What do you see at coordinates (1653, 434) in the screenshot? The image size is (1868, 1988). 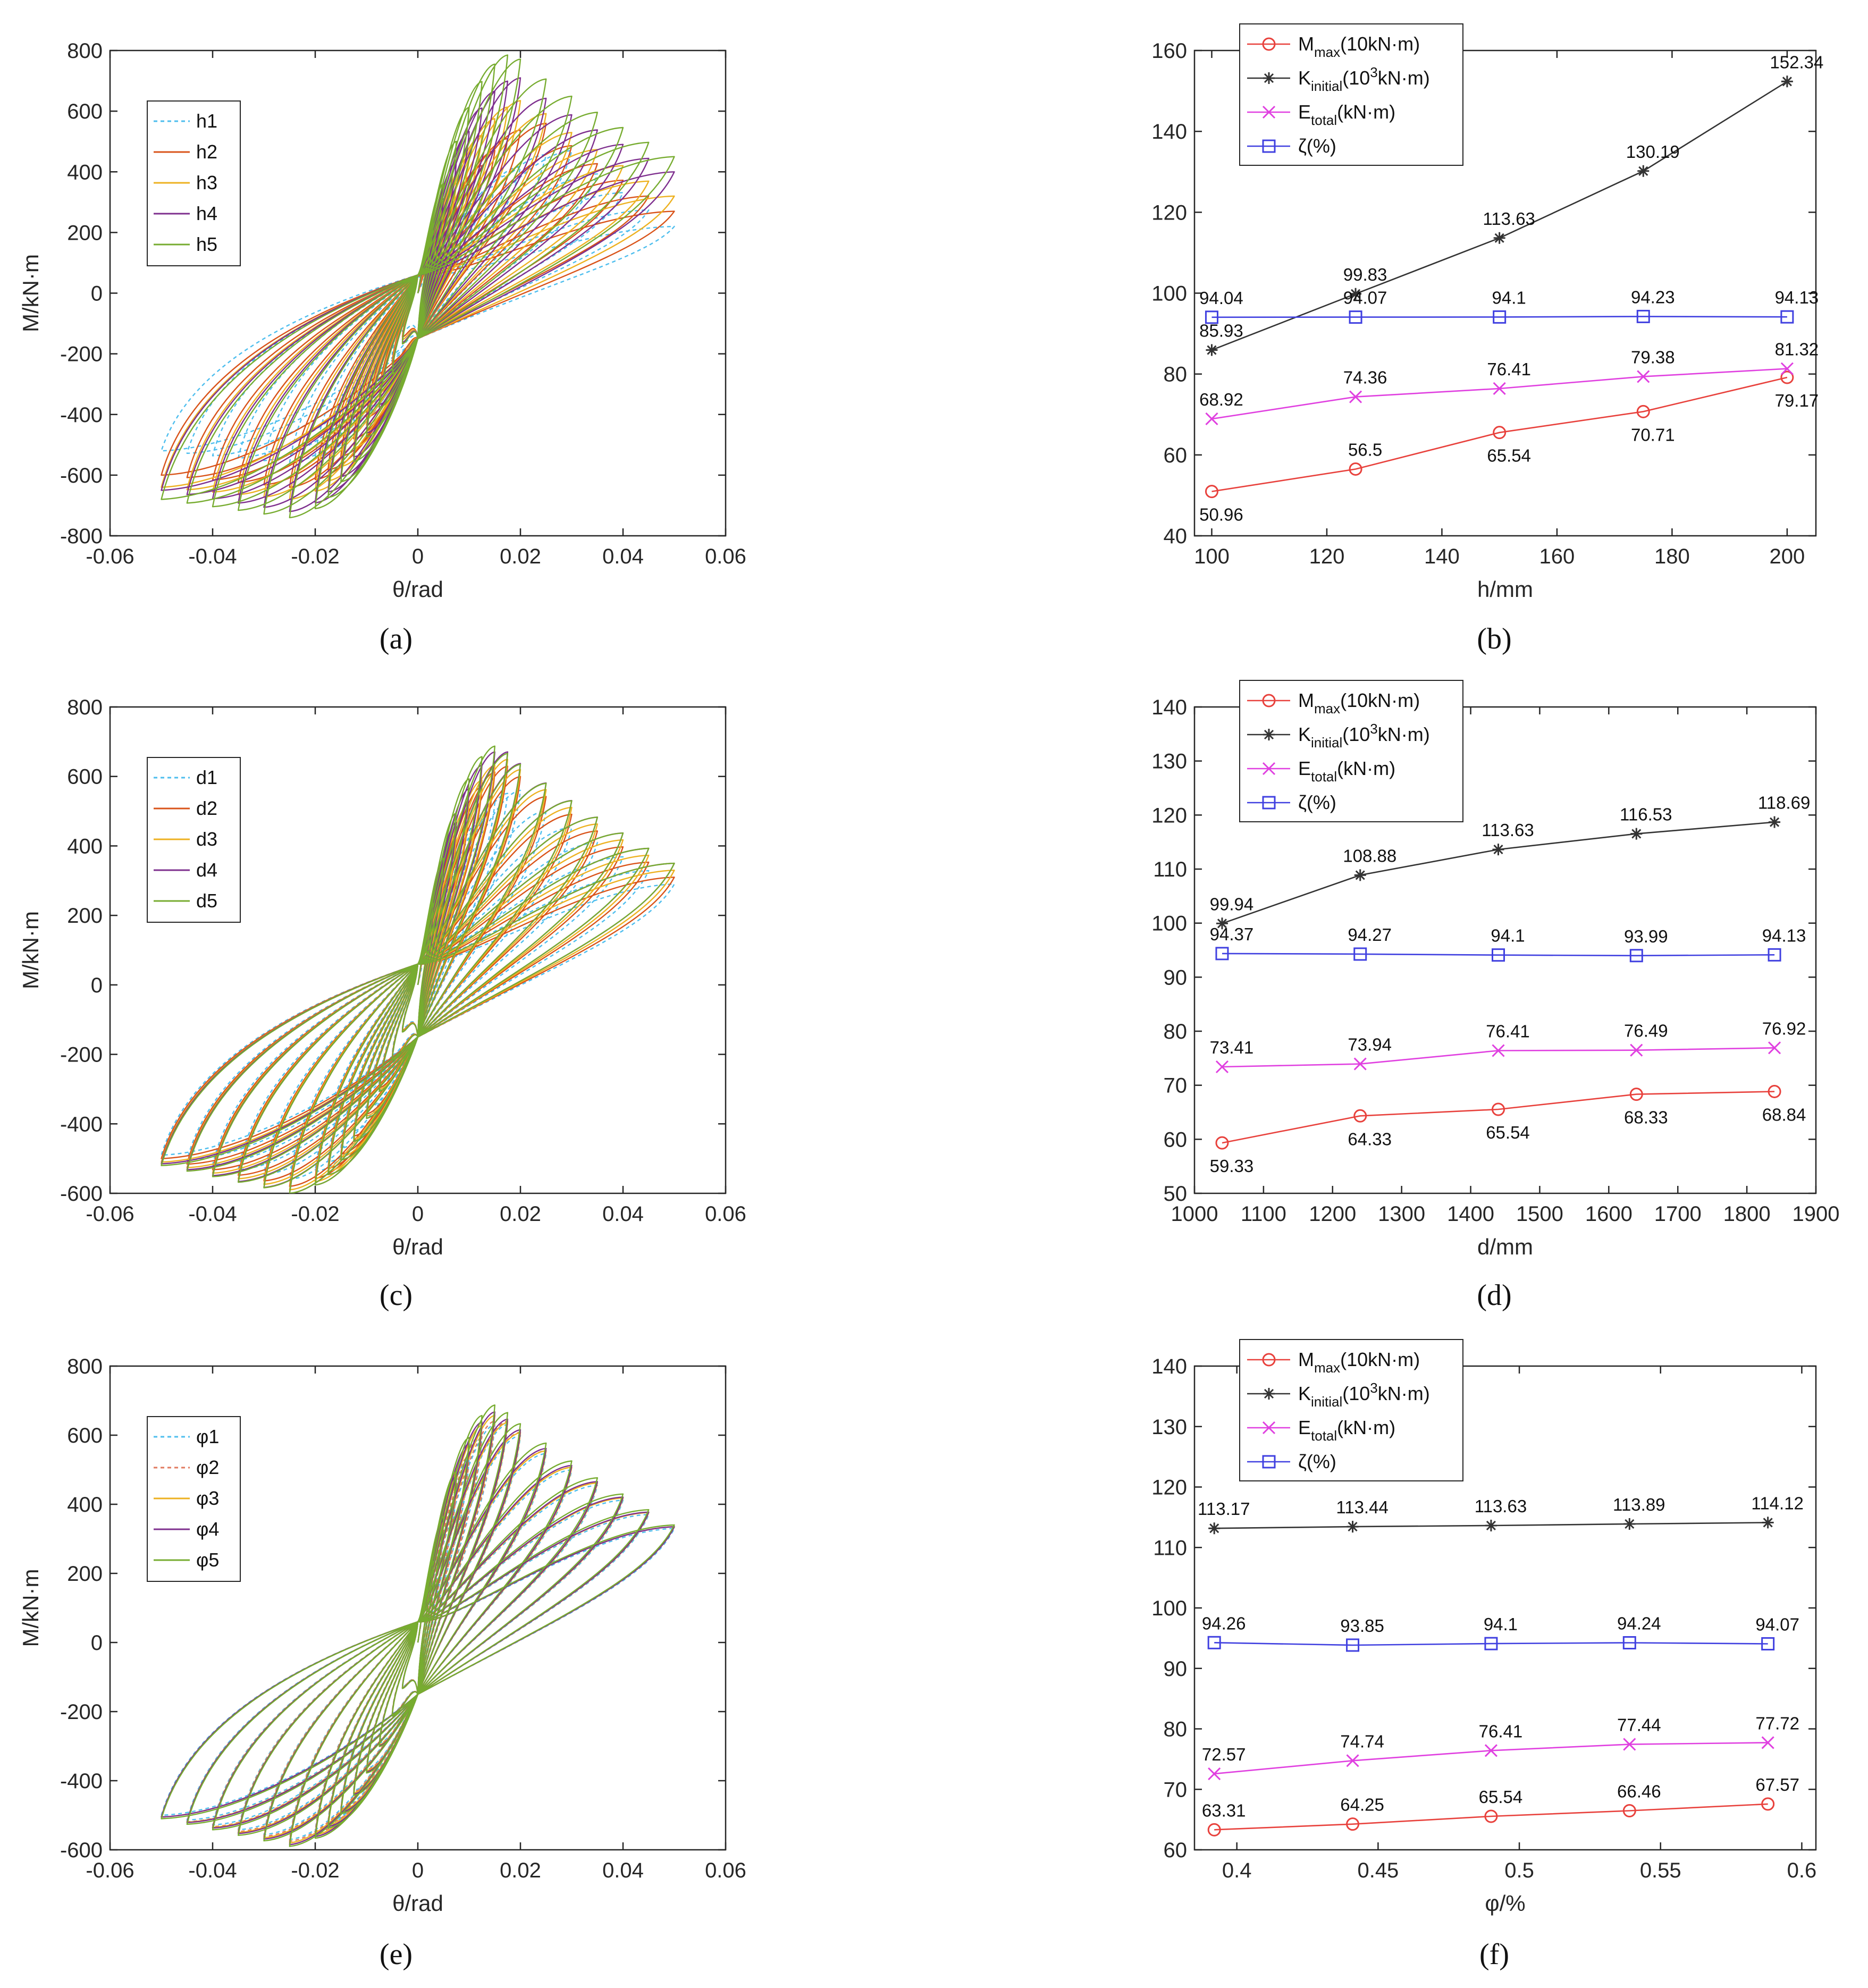 I see `data-label: 70.71` at bounding box center [1653, 434].